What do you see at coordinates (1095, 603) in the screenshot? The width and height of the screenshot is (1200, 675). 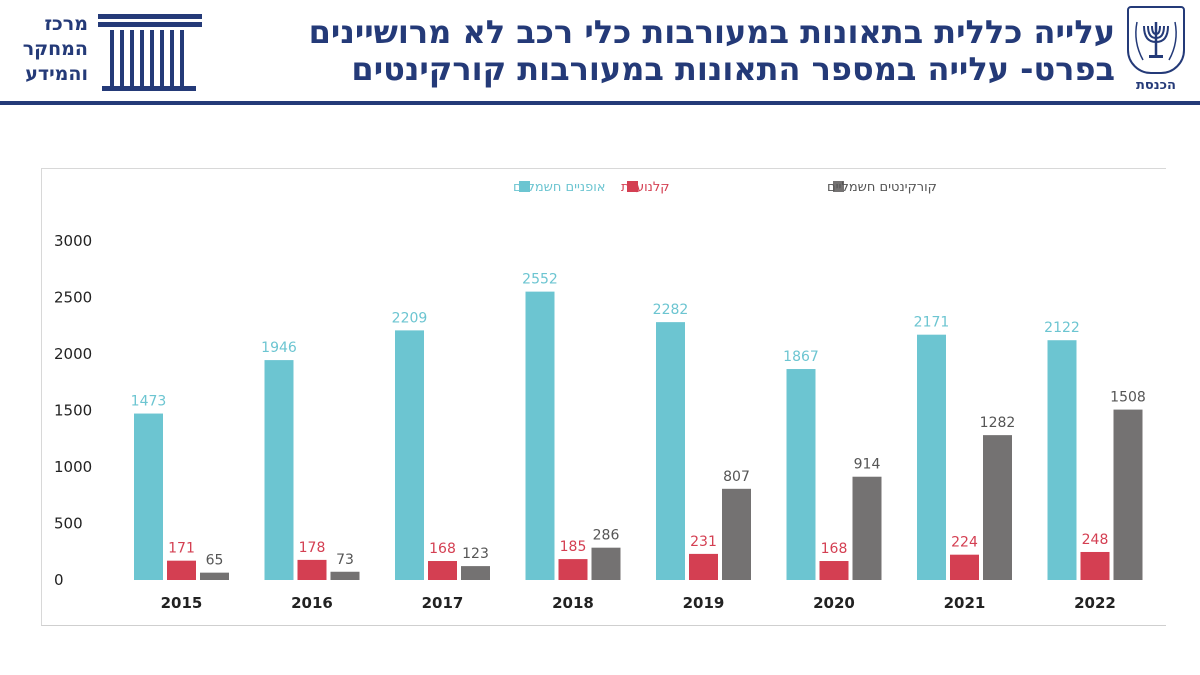 I see `x-tick-label: 2022` at bounding box center [1095, 603].